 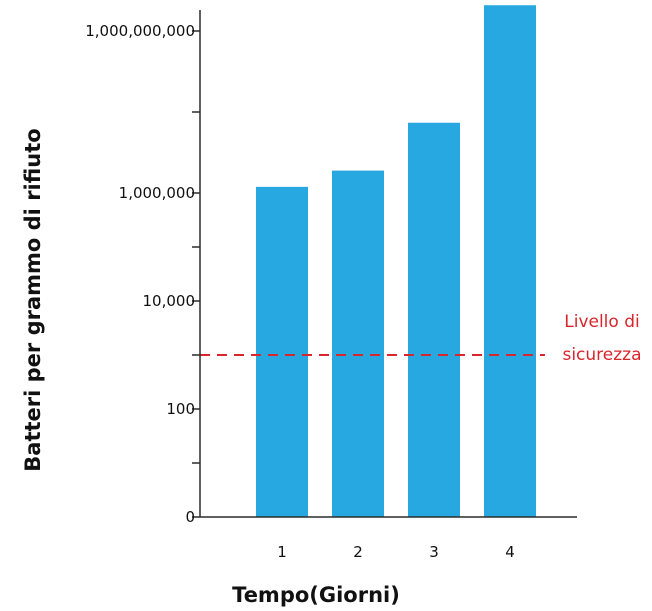 What do you see at coordinates (180, 409) in the screenshot?
I see `y-tick-label: 100` at bounding box center [180, 409].